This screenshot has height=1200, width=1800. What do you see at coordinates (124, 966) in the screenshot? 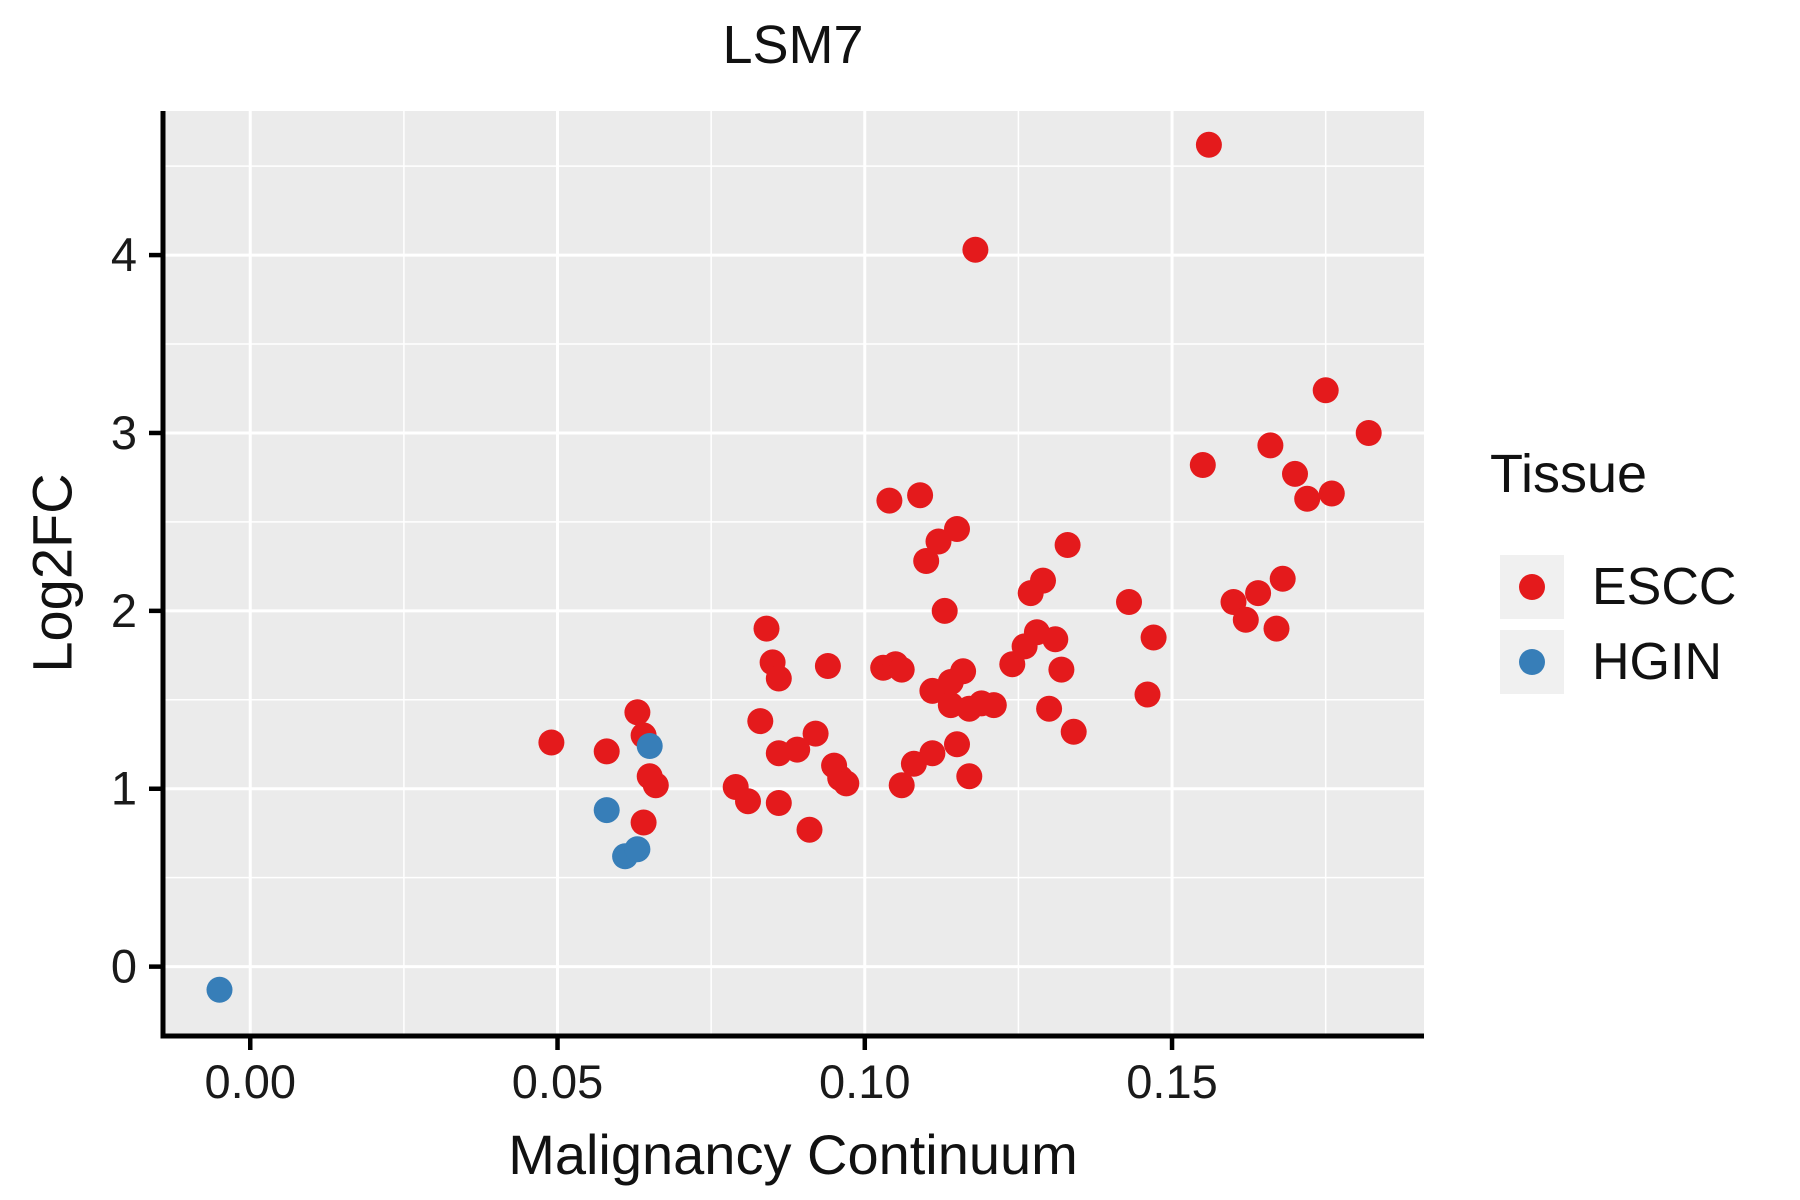
I see `y-tick-label: 0` at bounding box center [124, 966].